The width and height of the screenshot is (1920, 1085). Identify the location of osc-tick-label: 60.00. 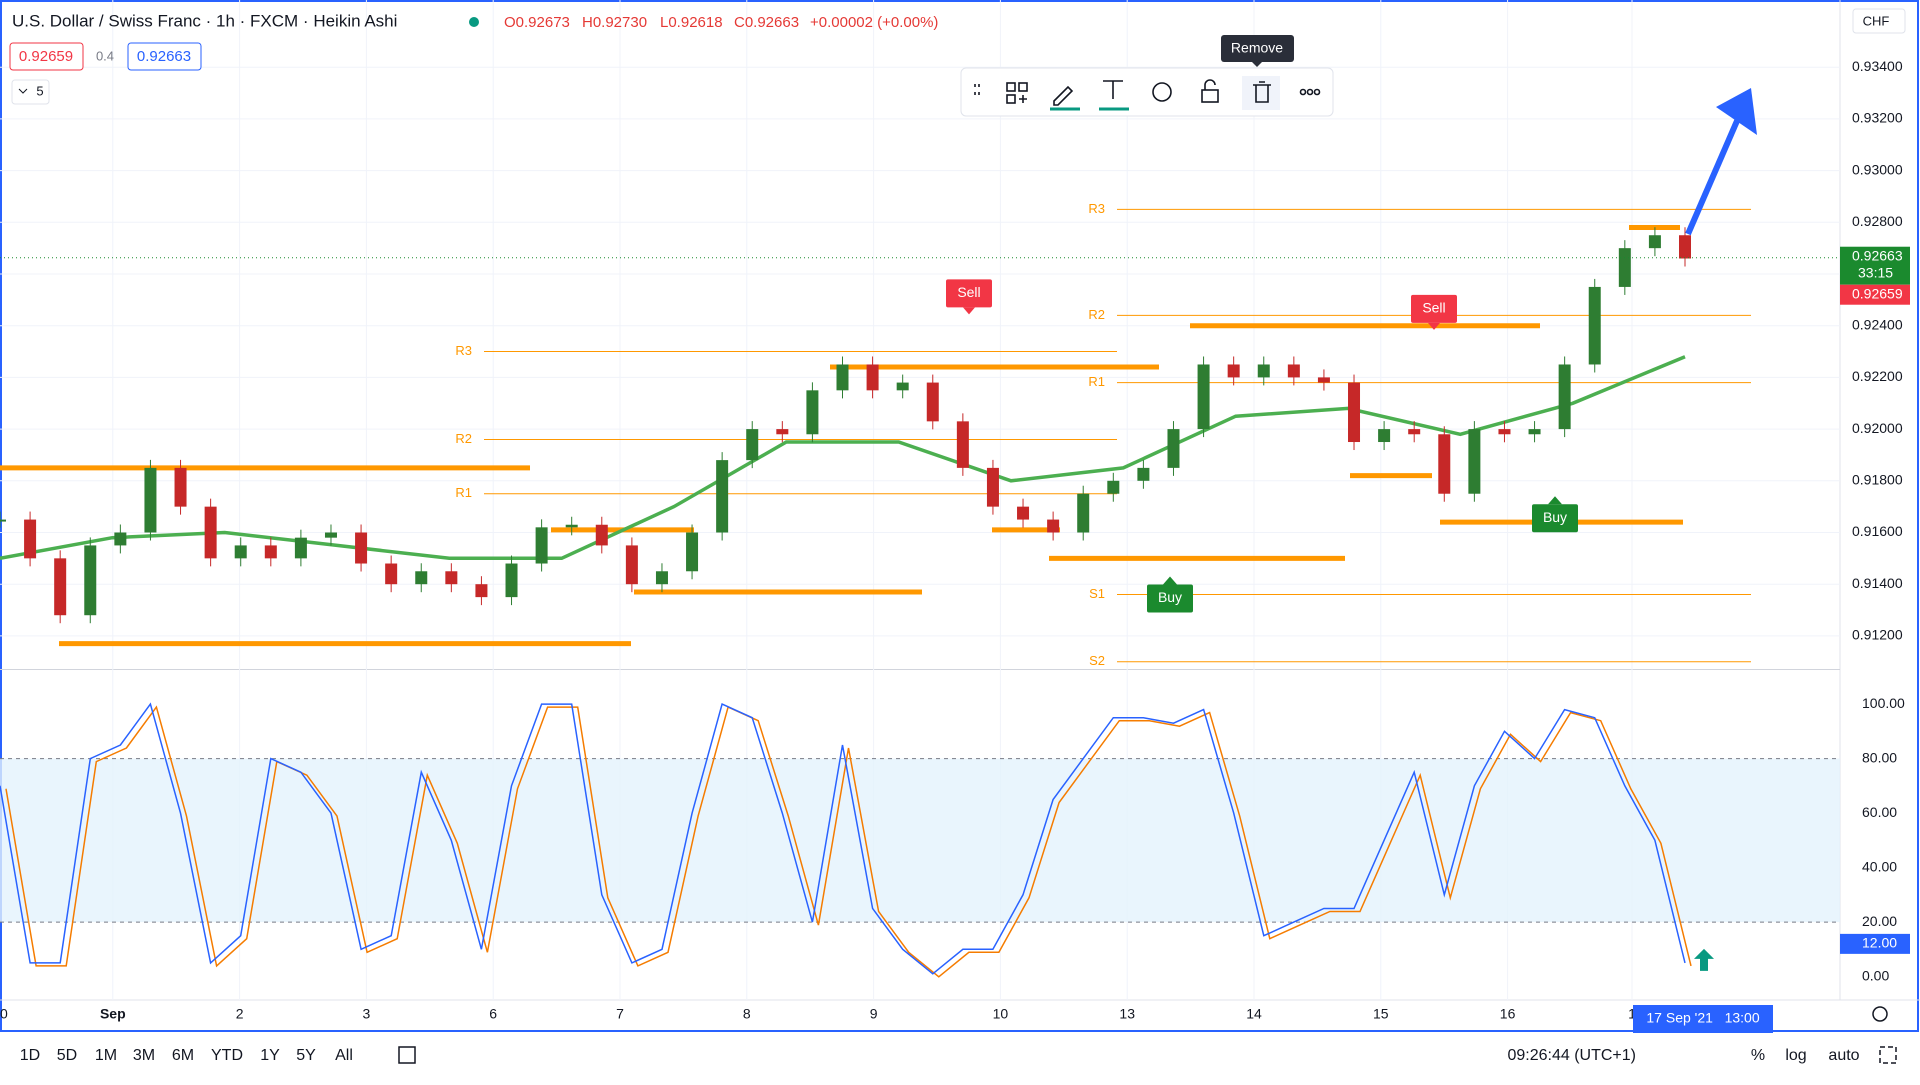
(1879, 812).